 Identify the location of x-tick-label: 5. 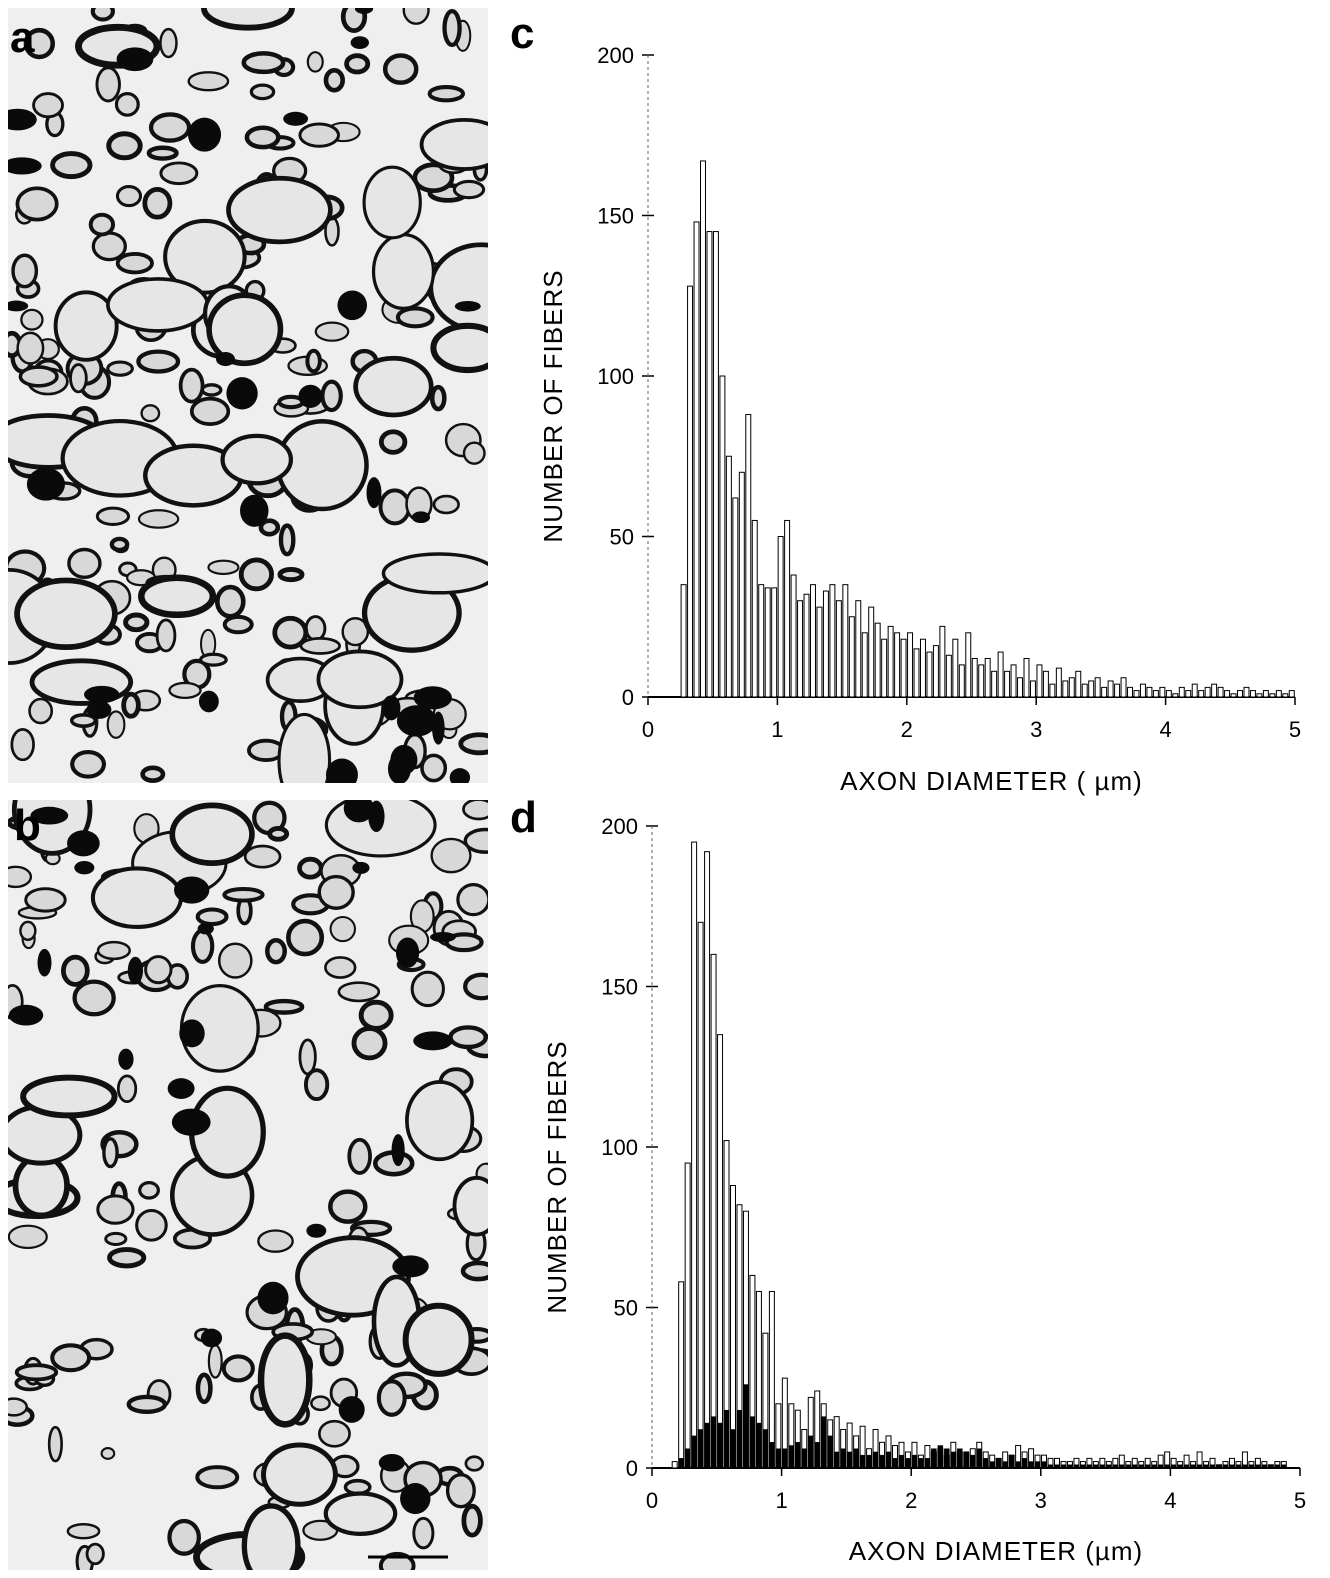
(1295, 729).